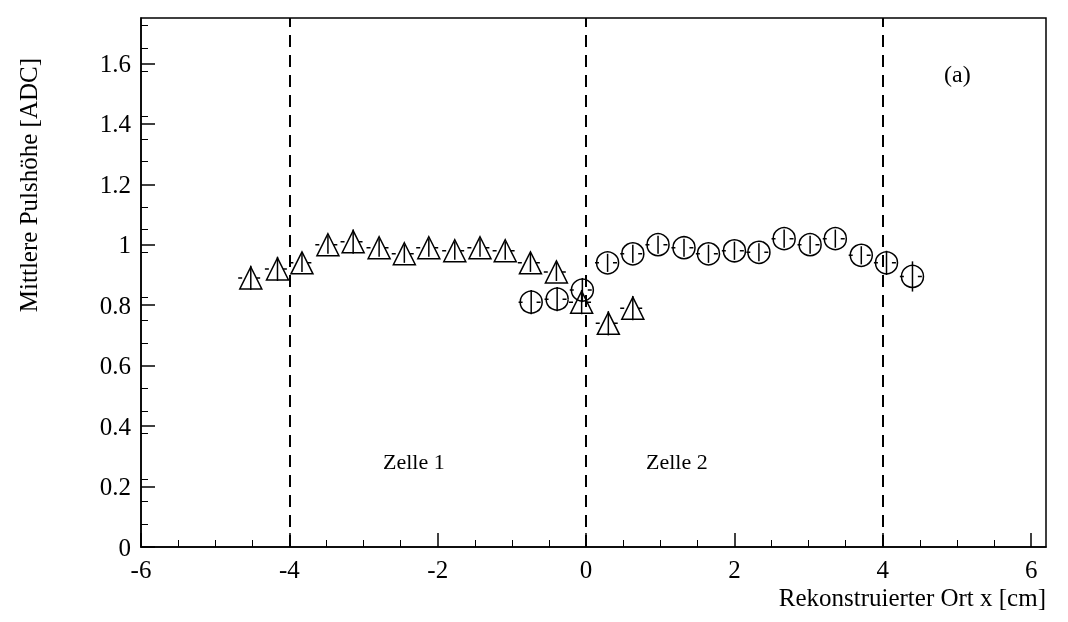  What do you see at coordinates (115, 426) in the screenshot?
I see `y-tick-label: 0.4` at bounding box center [115, 426].